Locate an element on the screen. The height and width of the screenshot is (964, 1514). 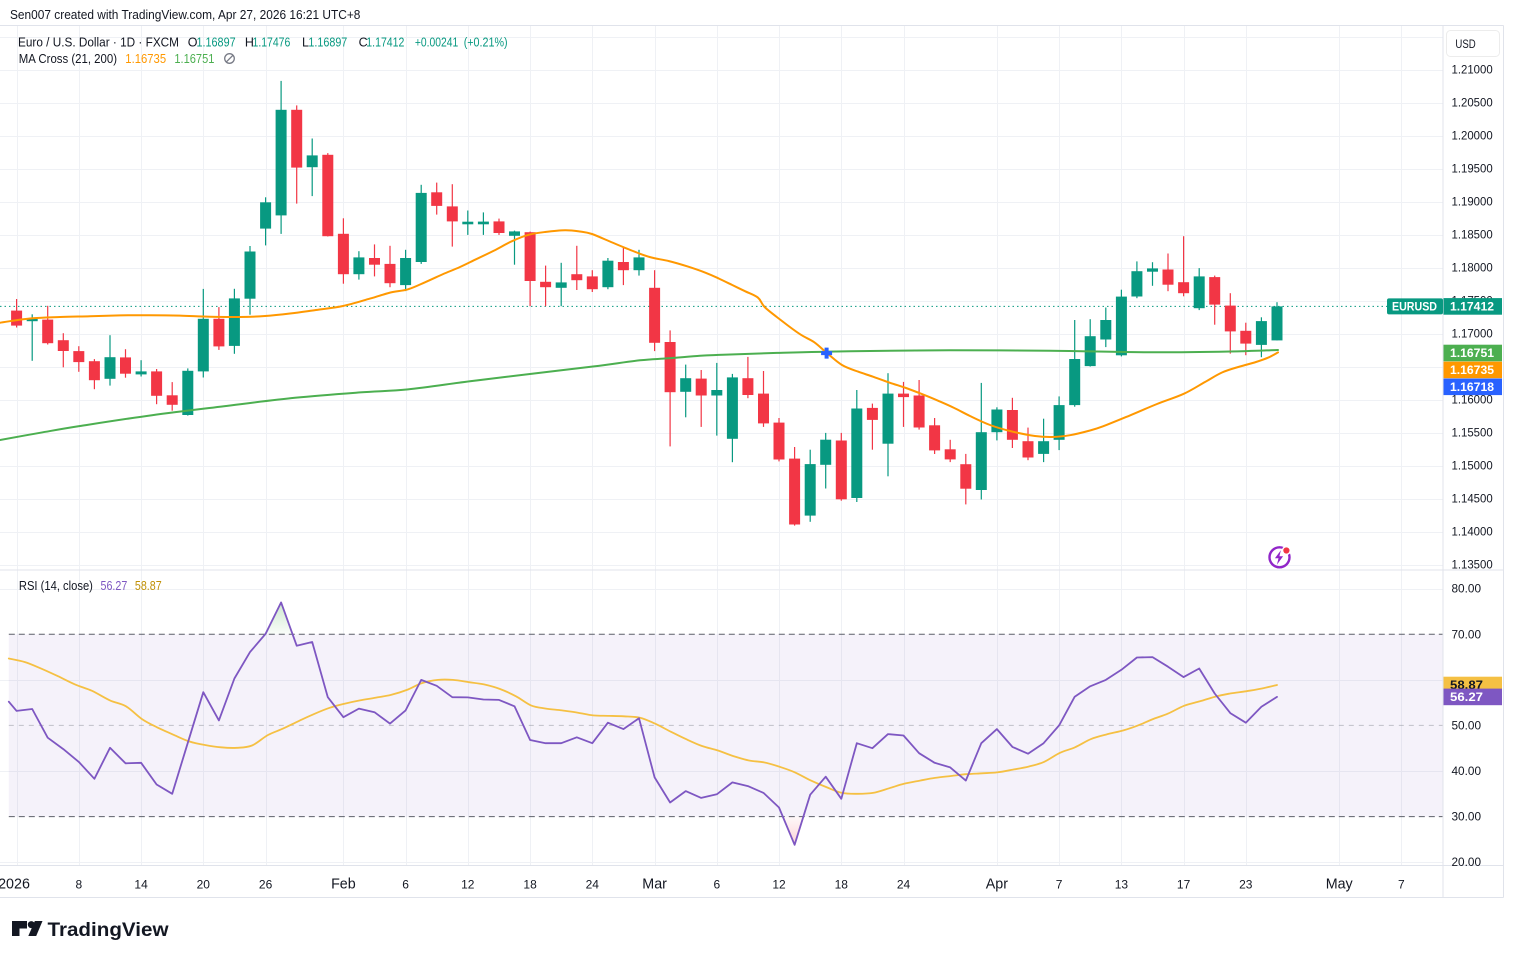
svg-text: 17 is located at coordinates (1184, 885).